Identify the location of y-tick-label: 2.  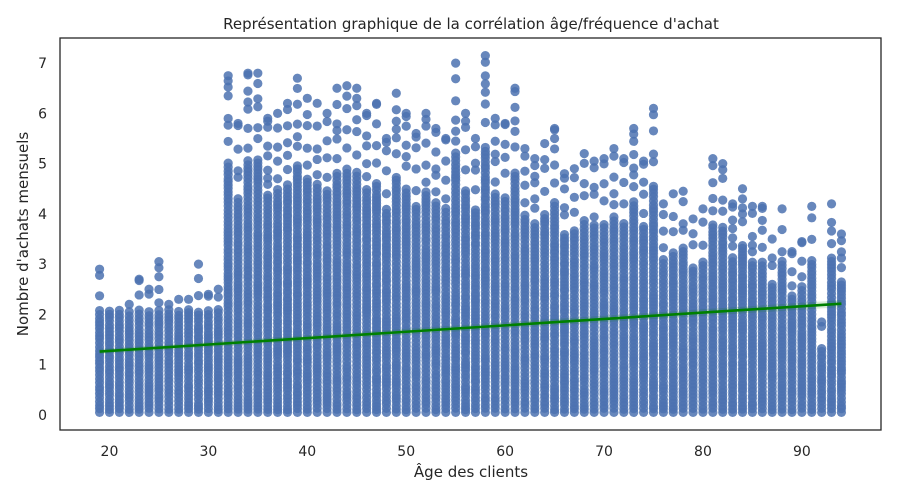
(42, 315).